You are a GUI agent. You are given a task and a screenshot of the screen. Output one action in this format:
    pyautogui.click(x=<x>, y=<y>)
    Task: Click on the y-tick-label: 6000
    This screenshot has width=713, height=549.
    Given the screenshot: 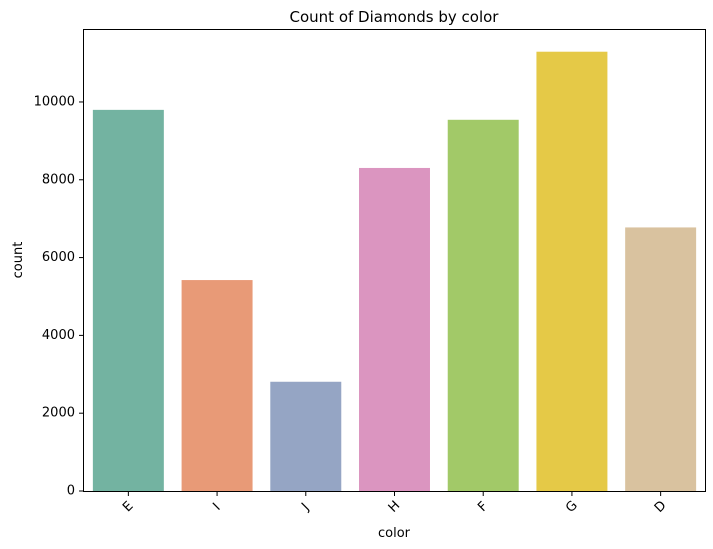 What is the action you would take?
    pyautogui.click(x=58, y=257)
    